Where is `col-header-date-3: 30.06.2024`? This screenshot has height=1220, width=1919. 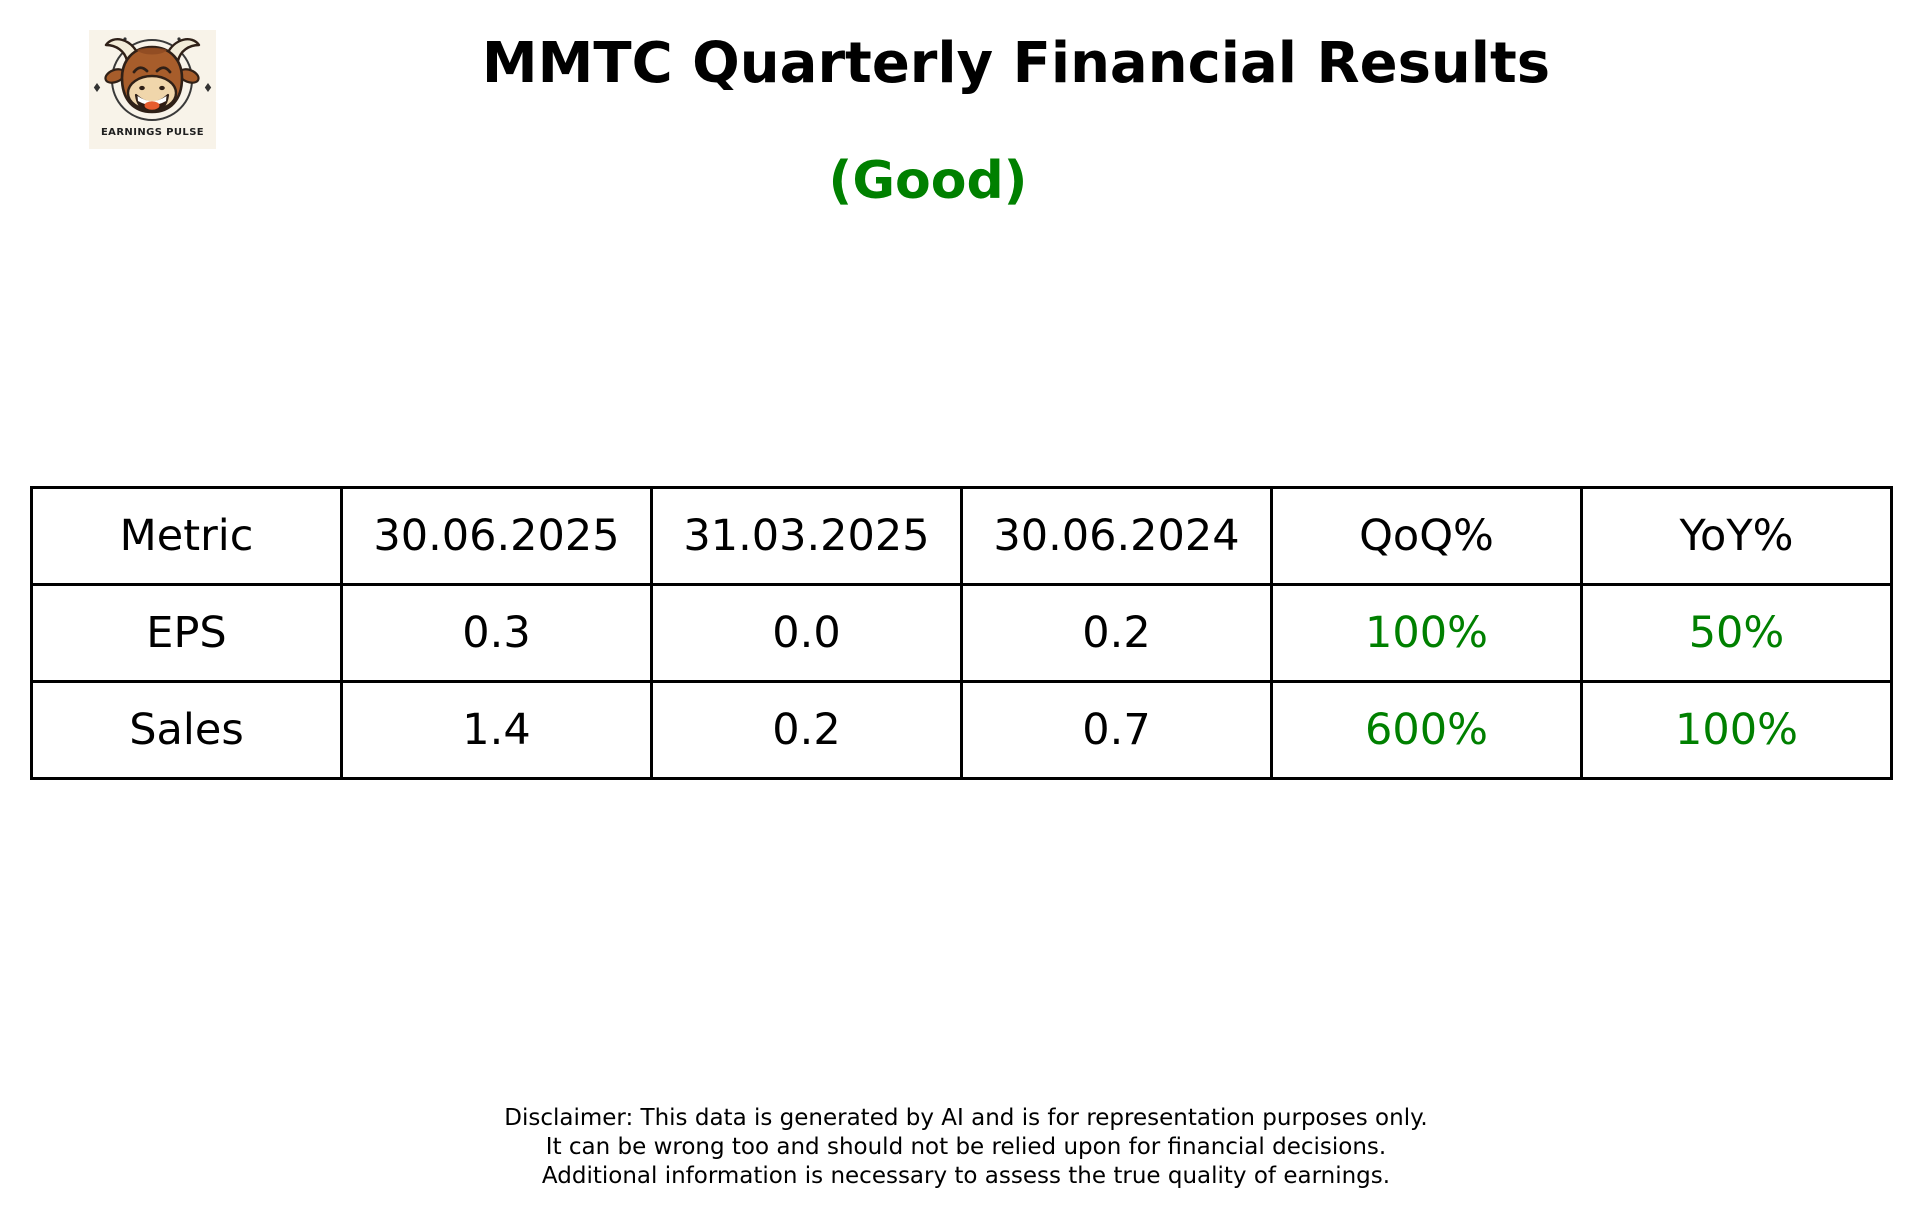 col-header-date-3: 30.06.2024 is located at coordinates (1116, 536).